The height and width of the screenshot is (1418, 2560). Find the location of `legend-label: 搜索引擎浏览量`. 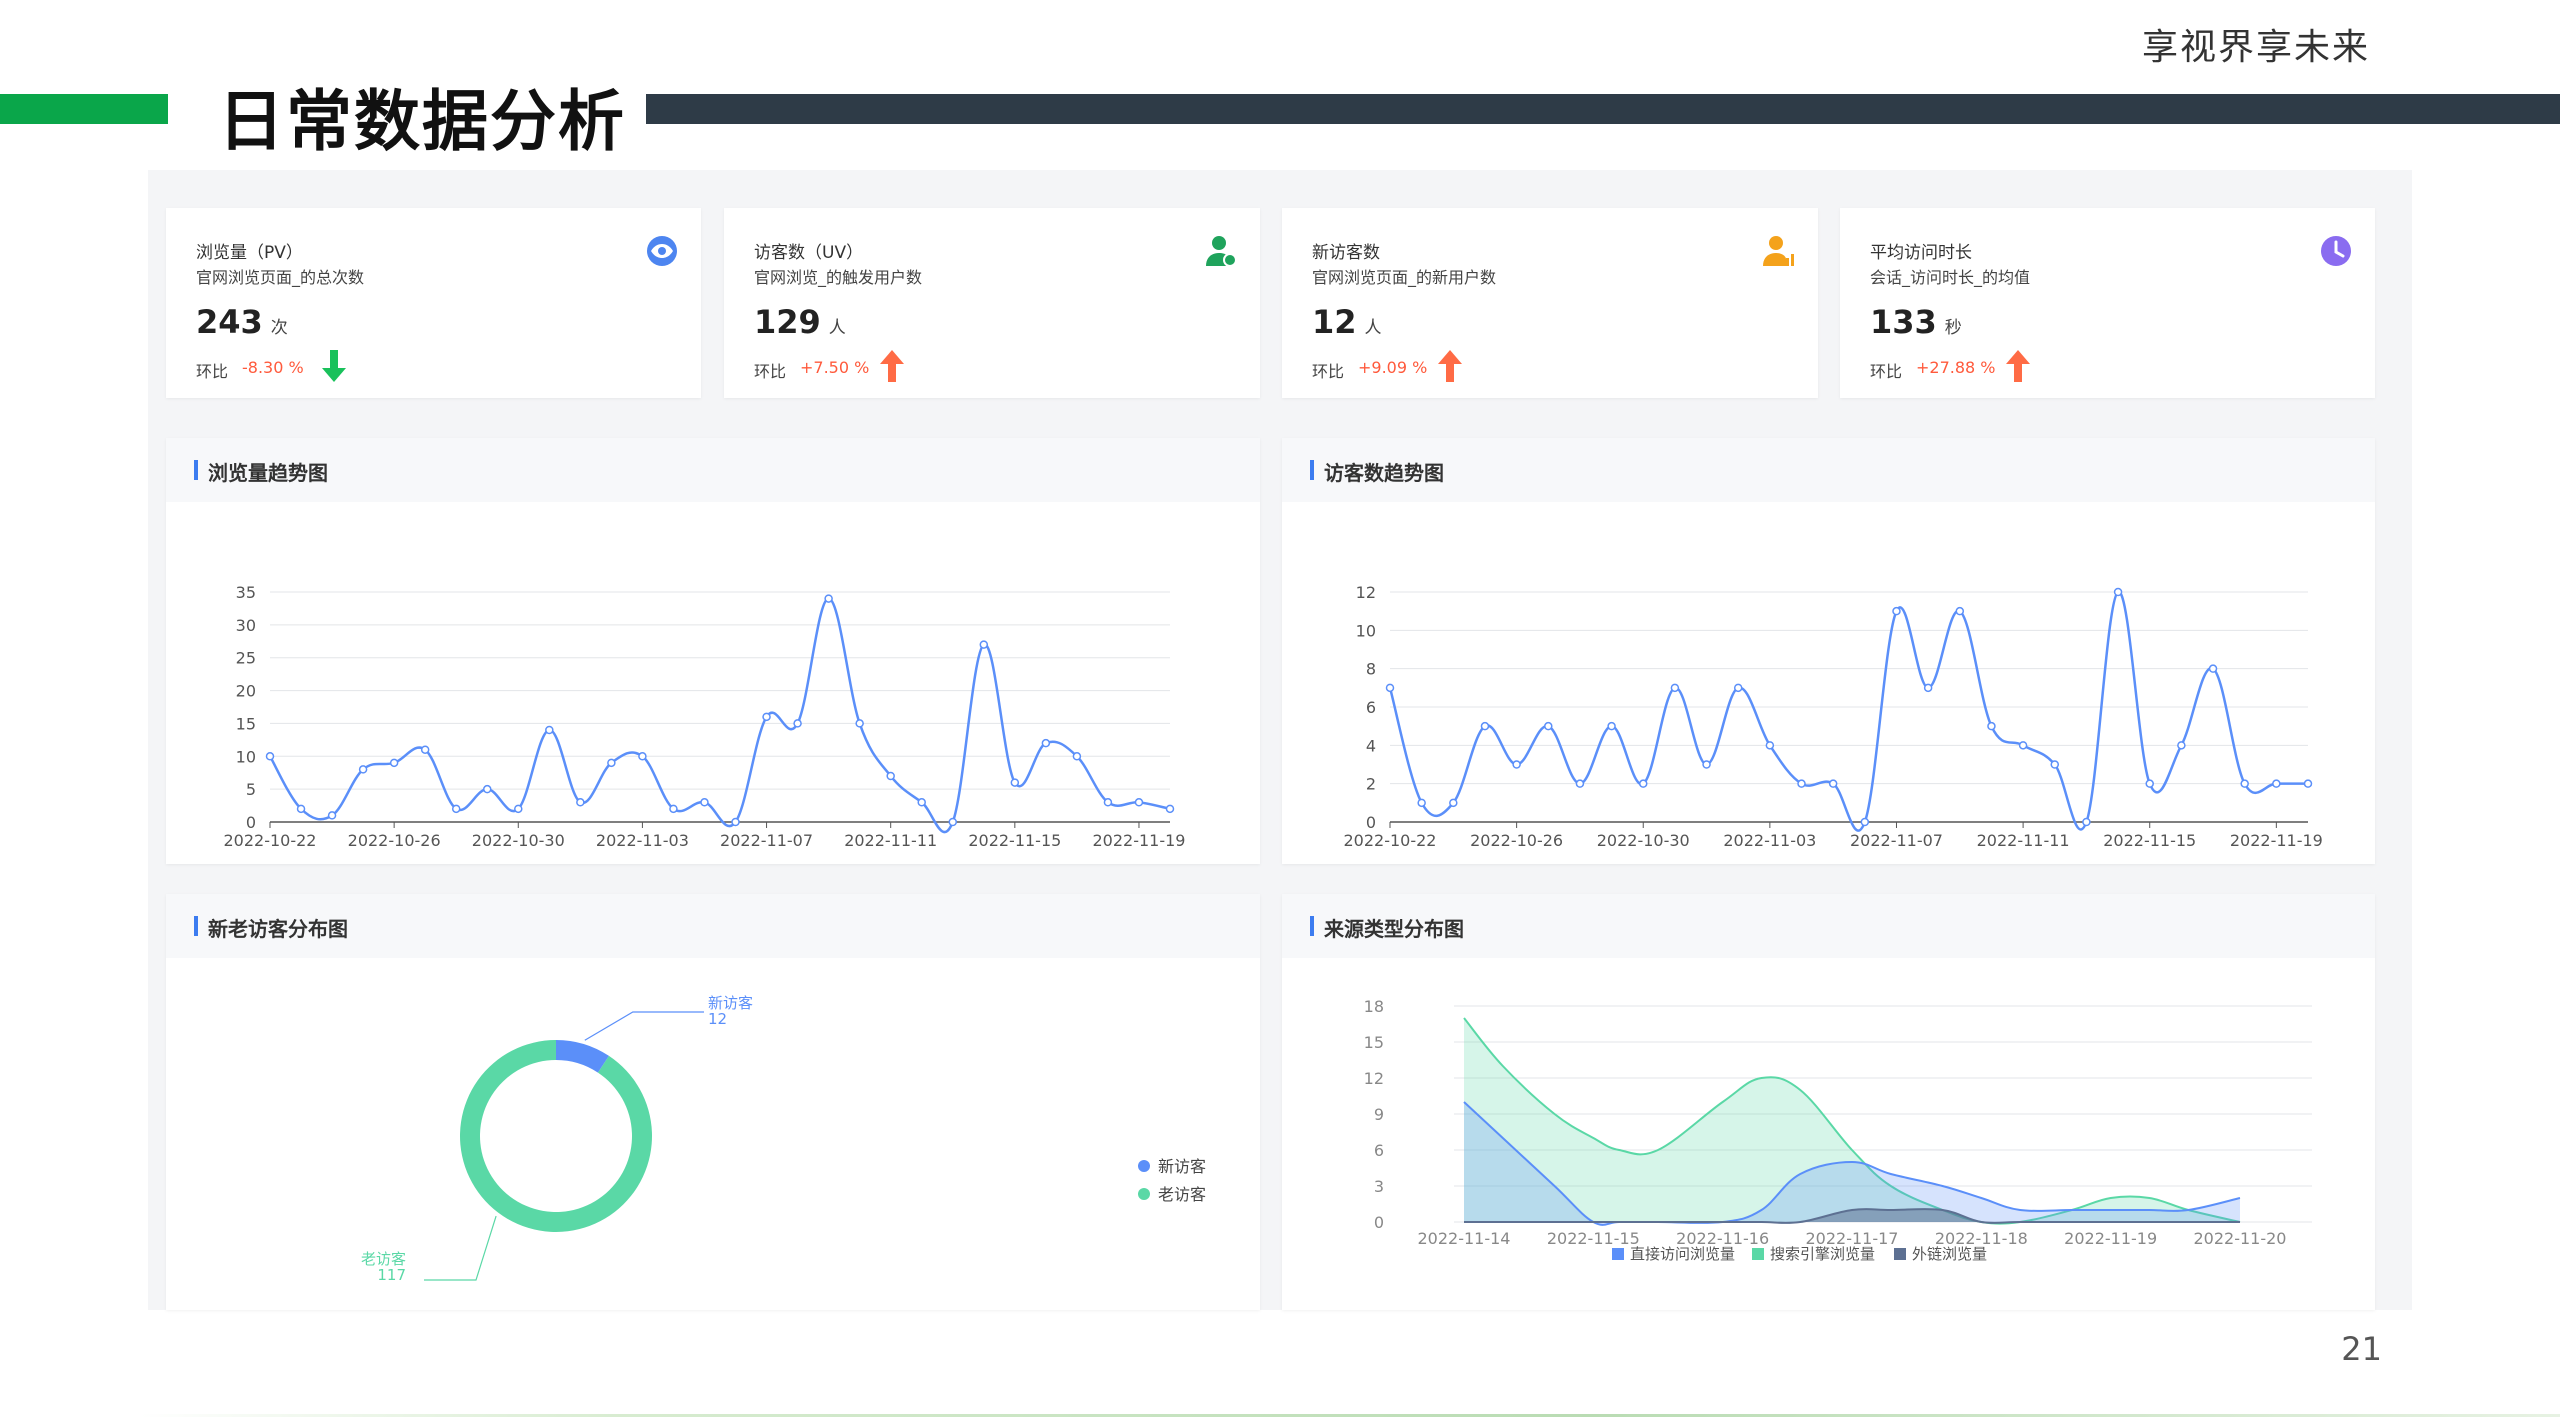

legend-label: 搜索引擎浏览量 is located at coordinates (1822, 1254).